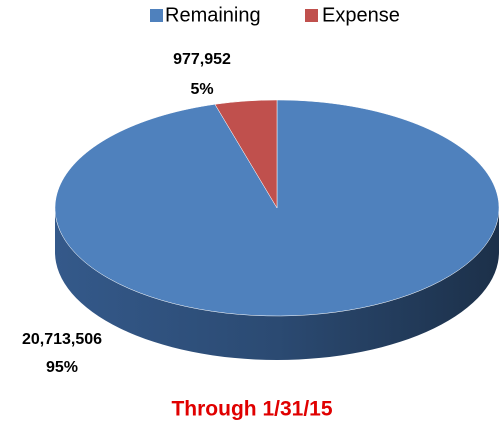  What do you see at coordinates (246, 154) in the screenshot?
I see `slice` at bounding box center [246, 154].